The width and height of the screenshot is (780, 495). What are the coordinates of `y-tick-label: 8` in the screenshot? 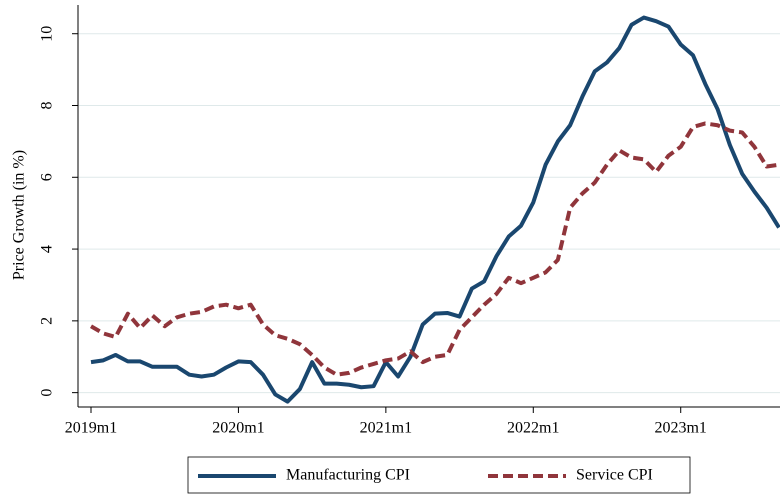 It's located at (47, 106).